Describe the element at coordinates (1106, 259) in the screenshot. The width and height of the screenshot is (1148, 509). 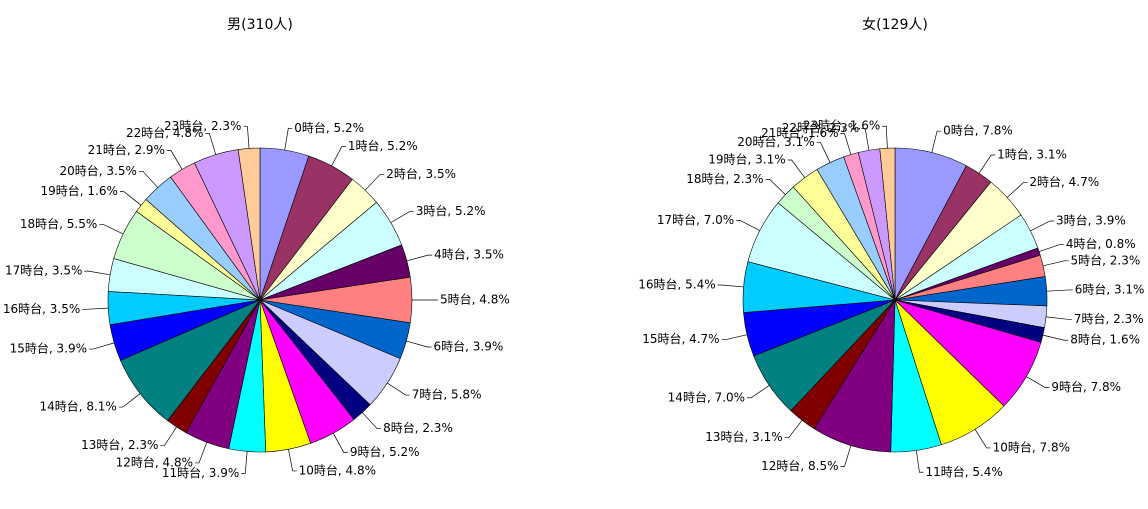
I see `data-label: 5時台, 2.3%` at that location.